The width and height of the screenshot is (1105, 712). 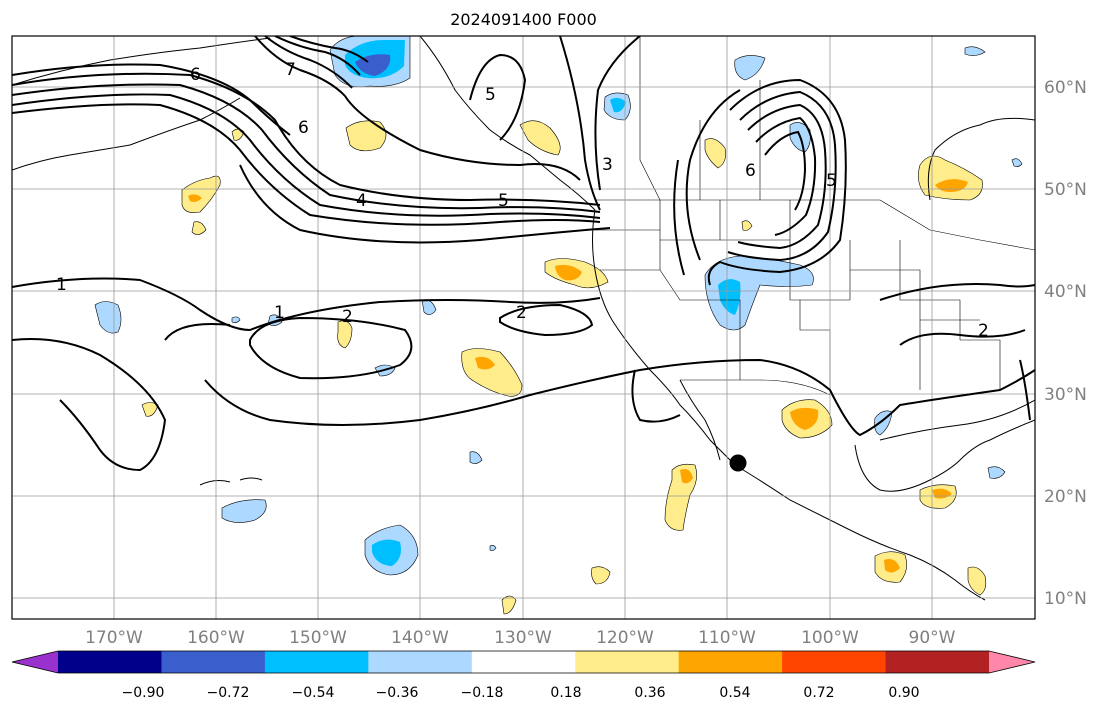 I want to click on lon-label: 100°W, so click(x=830, y=638).